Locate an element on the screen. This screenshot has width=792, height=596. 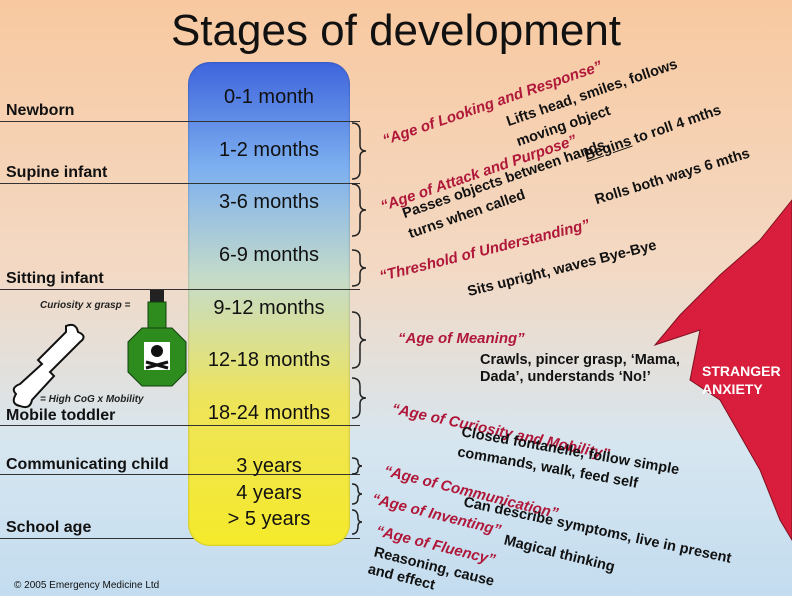
stage-mobile-toddler: Mobile toddler is located at coordinates (61, 415).